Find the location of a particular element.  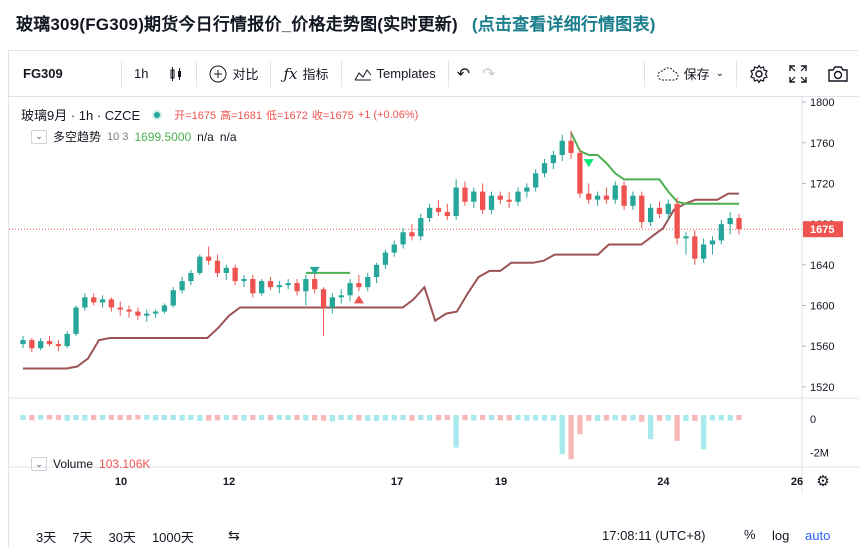

redo-button: ↷ is located at coordinates (488, 74).